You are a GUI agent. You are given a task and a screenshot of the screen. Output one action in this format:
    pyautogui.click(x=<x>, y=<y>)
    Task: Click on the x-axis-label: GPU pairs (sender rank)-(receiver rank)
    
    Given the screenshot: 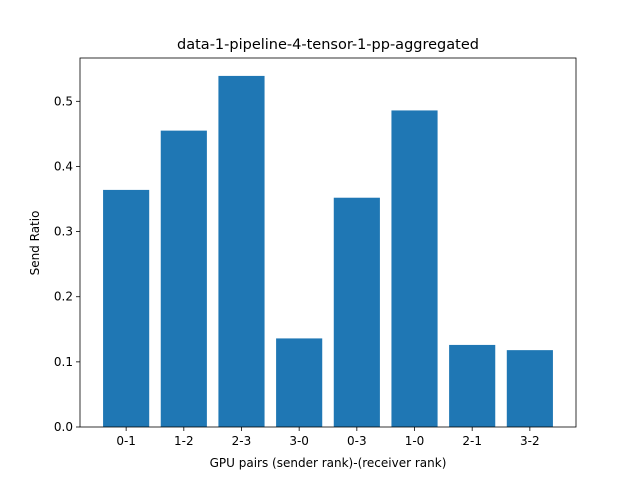 What is the action you would take?
    pyautogui.click(x=328, y=463)
    